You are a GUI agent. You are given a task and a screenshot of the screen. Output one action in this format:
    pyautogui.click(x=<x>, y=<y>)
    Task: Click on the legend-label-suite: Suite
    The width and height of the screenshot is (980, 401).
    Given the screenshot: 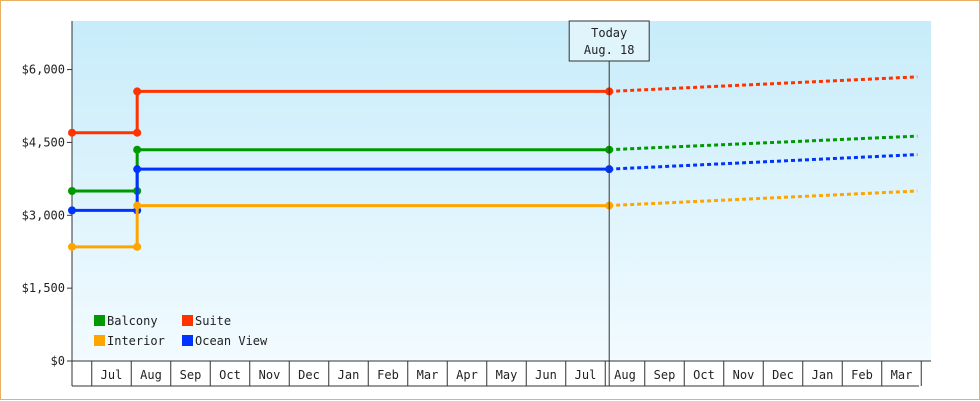 What is the action you would take?
    pyautogui.click(x=213, y=321)
    